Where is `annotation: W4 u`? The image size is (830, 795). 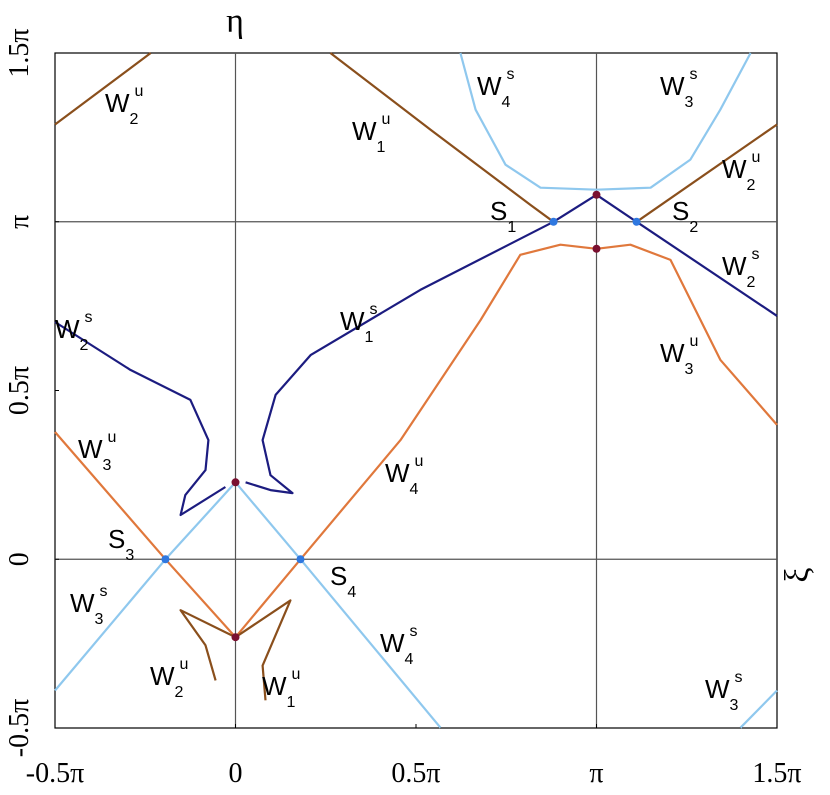 annotation: W4 u is located at coordinates (404, 475).